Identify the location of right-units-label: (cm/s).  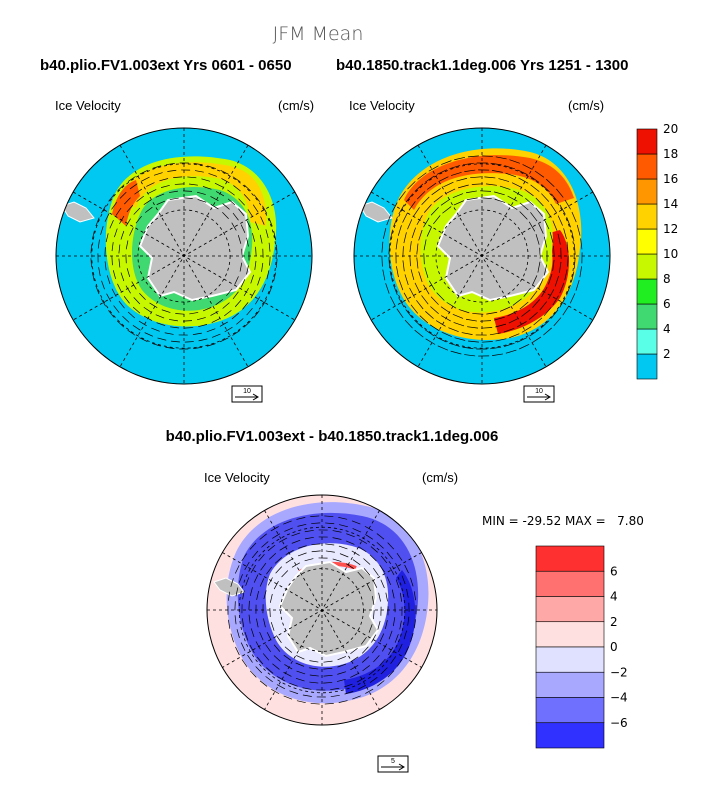
(586, 105).